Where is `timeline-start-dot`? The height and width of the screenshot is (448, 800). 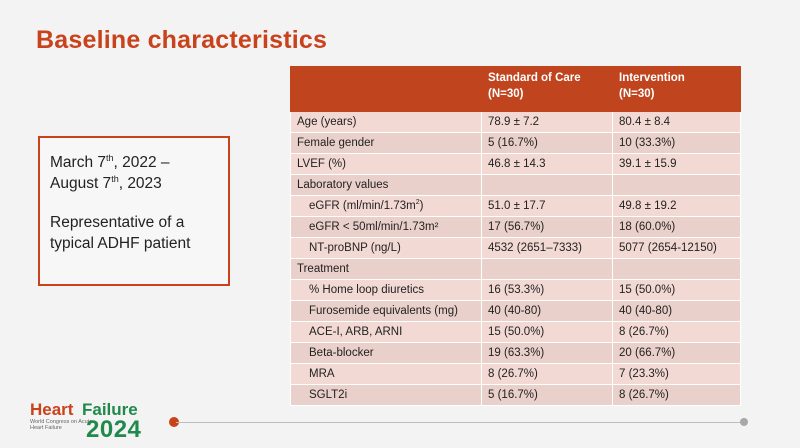 timeline-start-dot is located at coordinates (174, 422).